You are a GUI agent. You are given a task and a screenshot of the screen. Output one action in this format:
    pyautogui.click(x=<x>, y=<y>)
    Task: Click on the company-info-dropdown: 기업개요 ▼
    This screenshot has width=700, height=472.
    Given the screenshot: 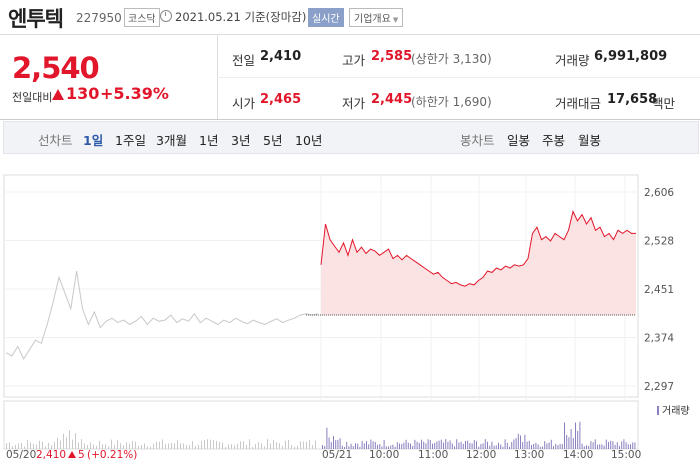 What is the action you would take?
    pyautogui.click(x=376, y=17)
    